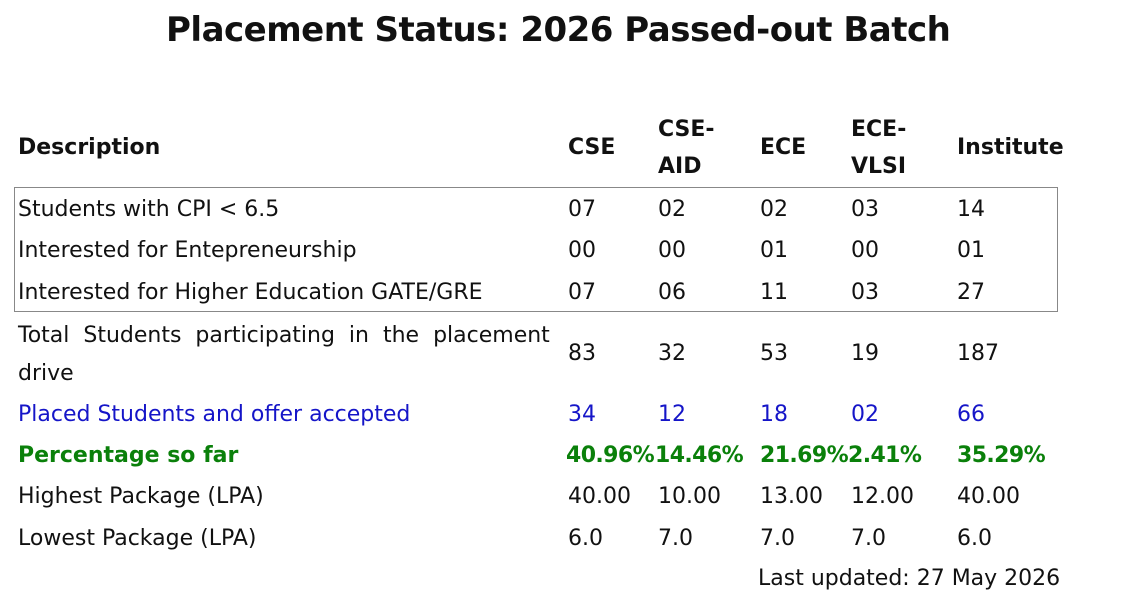 The height and width of the screenshot is (610, 1122). I want to click on page-title: Placement Status: 2026 Passed-out Batch, so click(558, 30).